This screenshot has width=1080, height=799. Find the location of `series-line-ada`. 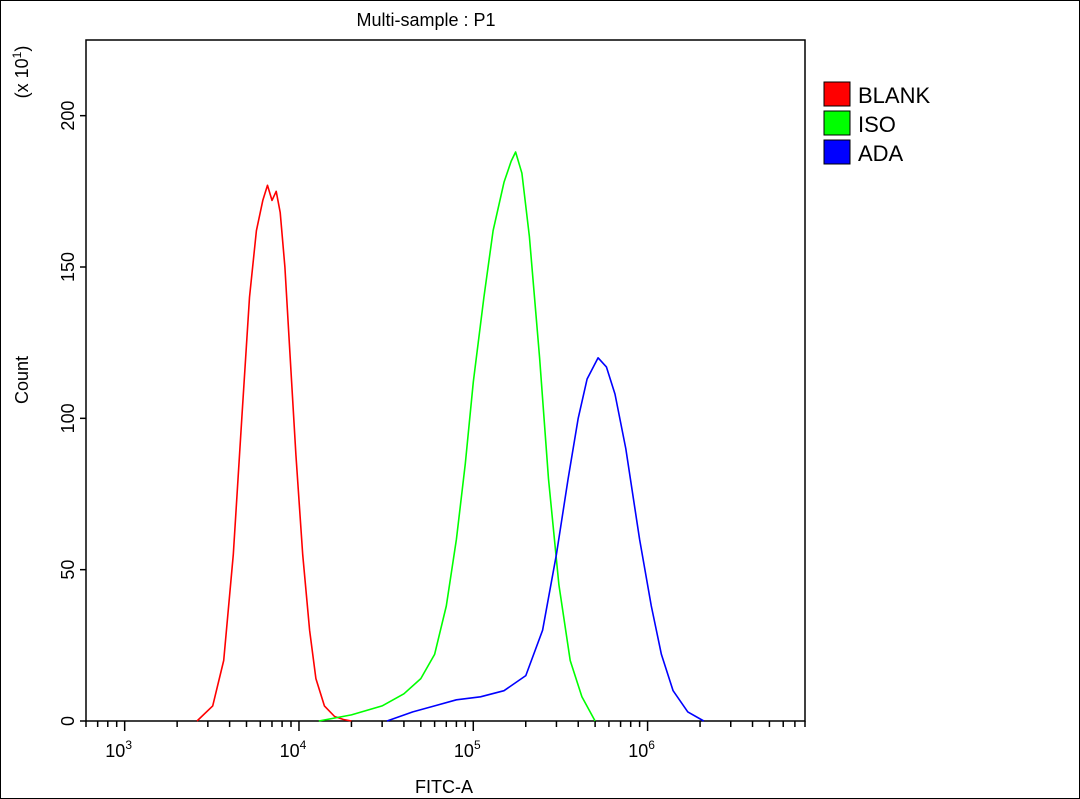

series-line-ada is located at coordinates (545, 539).